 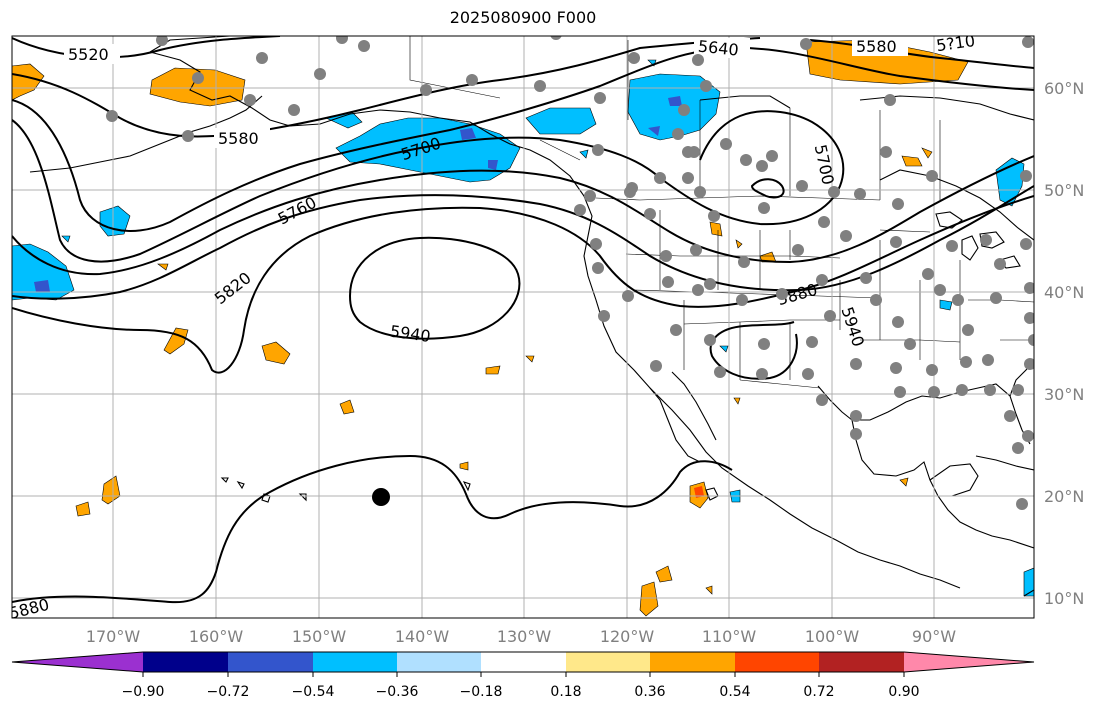 What do you see at coordinates (1064, 292) in the screenshot?
I see `lat-label: 40°N` at bounding box center [1064, 292].